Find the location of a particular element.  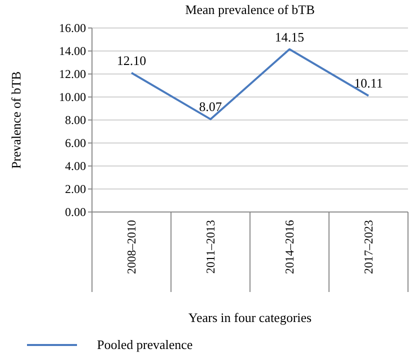

x-tick-label: 2014–2016 is located at coordinates (289, 247).